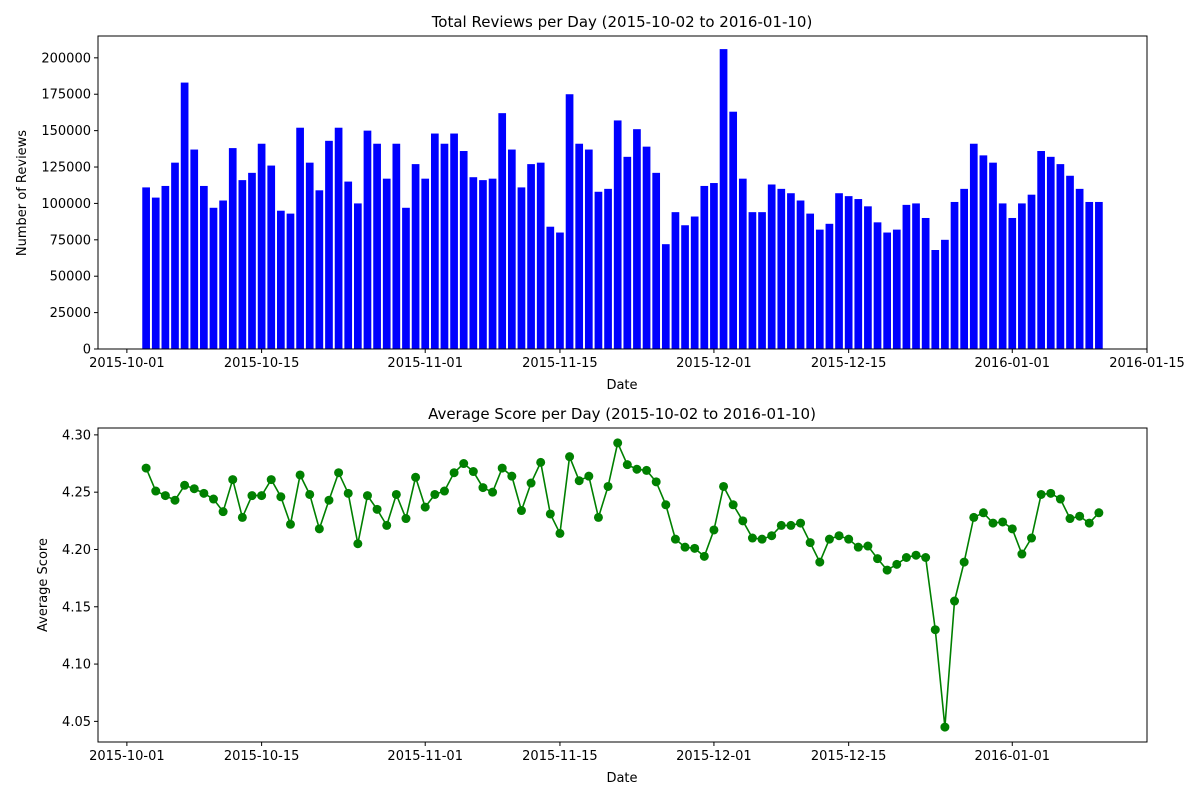  What do you see at coordinates (22, 193) in the screenshot?
I see `y-axis-label: Number of Reviews` at bounding box center [22, 193].